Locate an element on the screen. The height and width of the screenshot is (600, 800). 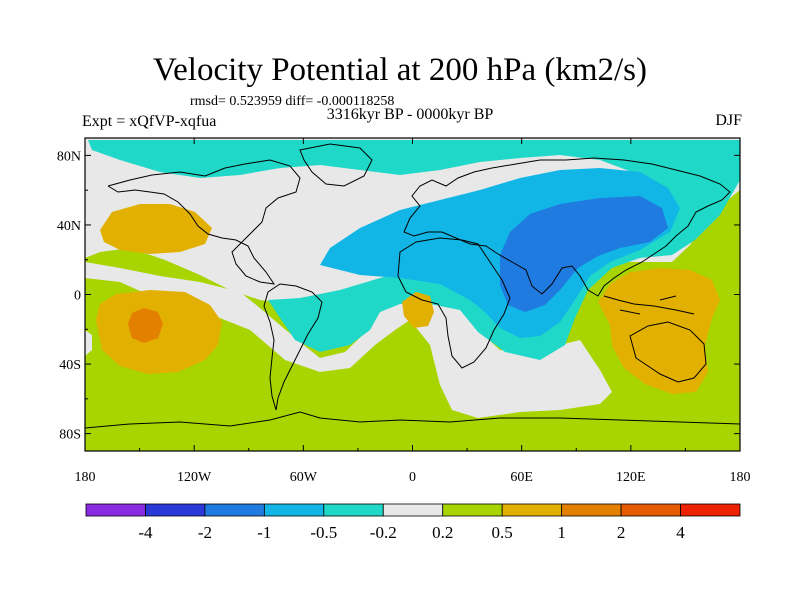
y-tick-label: 80N is located at coordinates (69, 156).